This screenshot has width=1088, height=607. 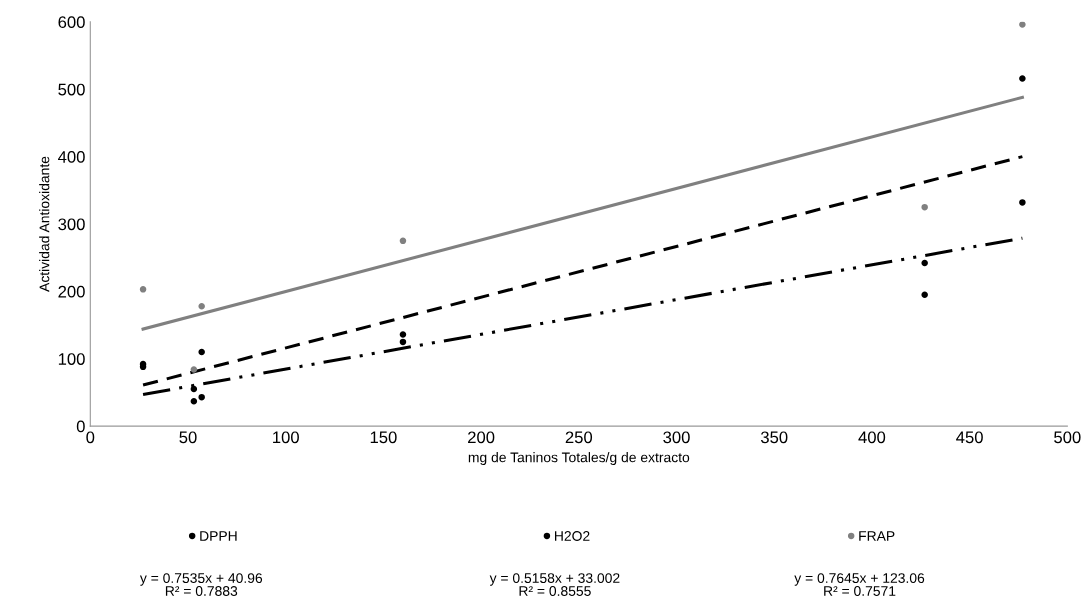 I want to click on y-tick-label: 100, so click(x=71, y=359).